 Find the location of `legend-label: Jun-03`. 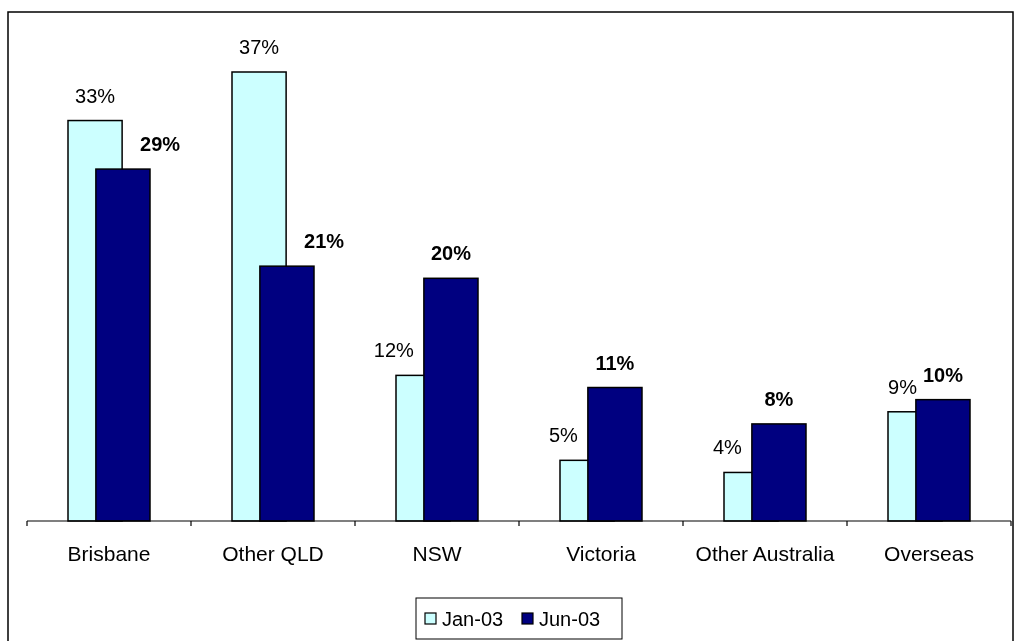

legend-label: Jun-03 is located at coordinates (570, 619).